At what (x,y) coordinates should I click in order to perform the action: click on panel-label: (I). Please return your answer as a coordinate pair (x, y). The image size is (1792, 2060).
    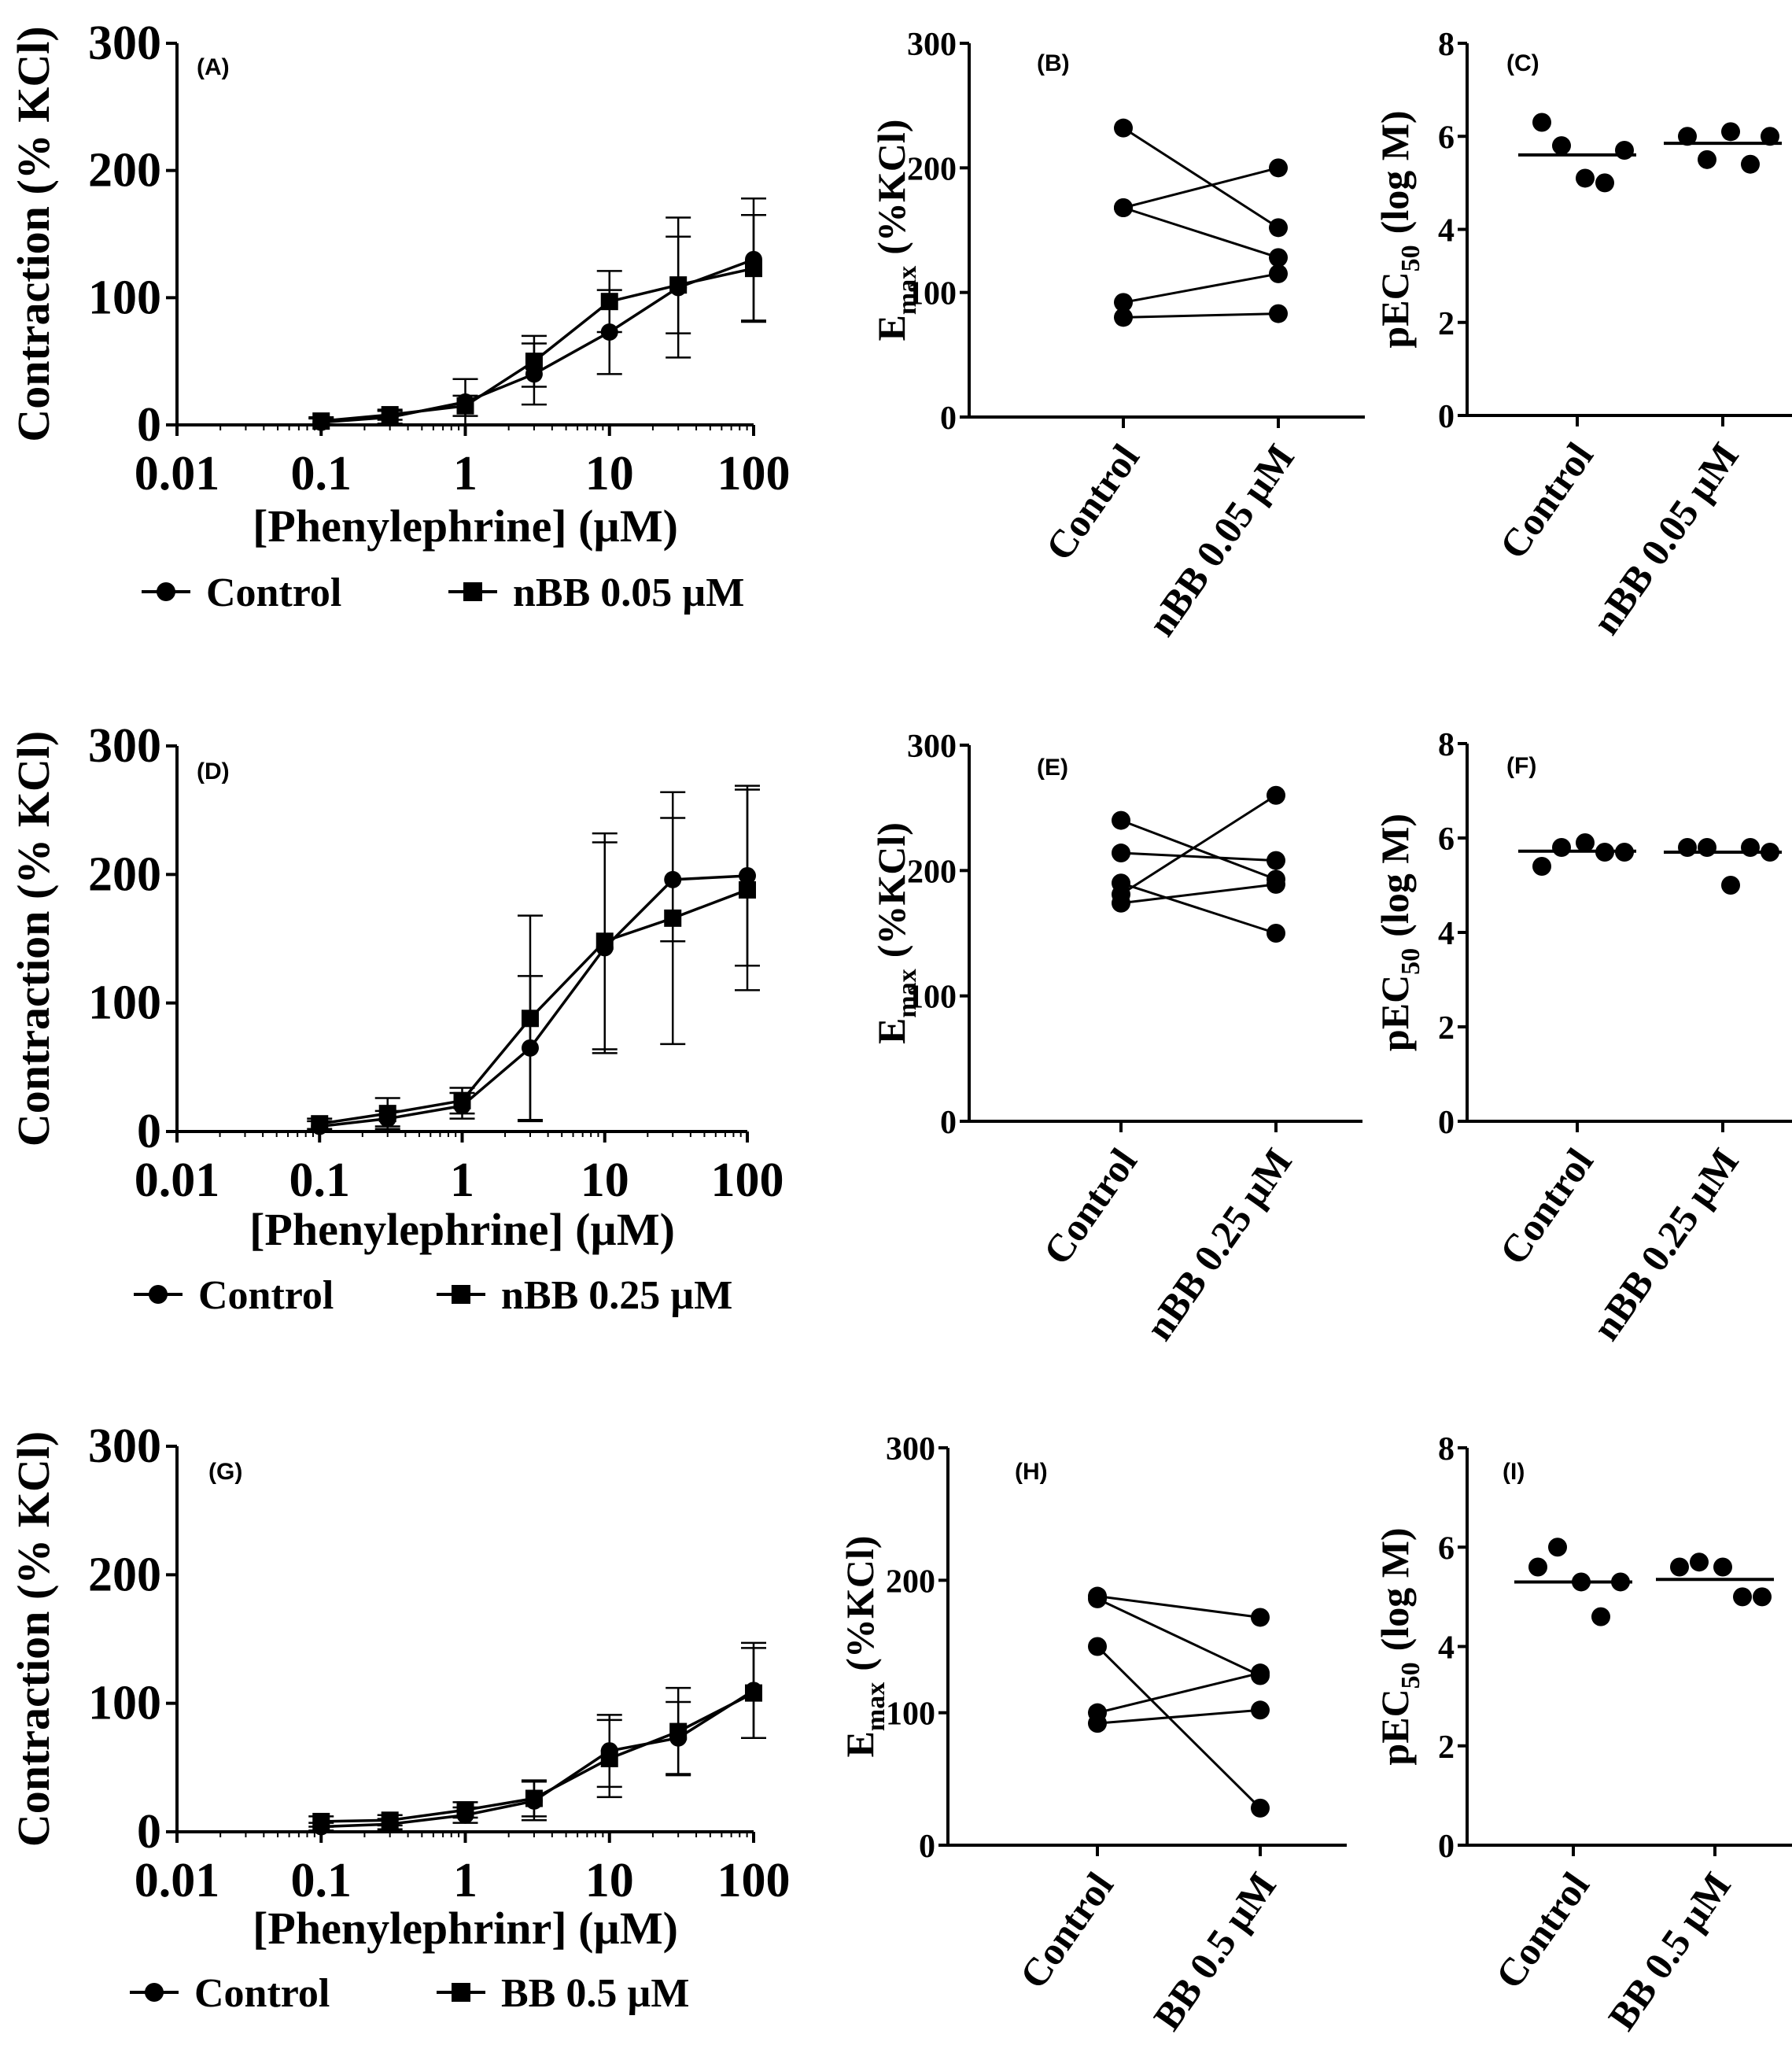
    Looking at the image, I should click on (1514, 1472).